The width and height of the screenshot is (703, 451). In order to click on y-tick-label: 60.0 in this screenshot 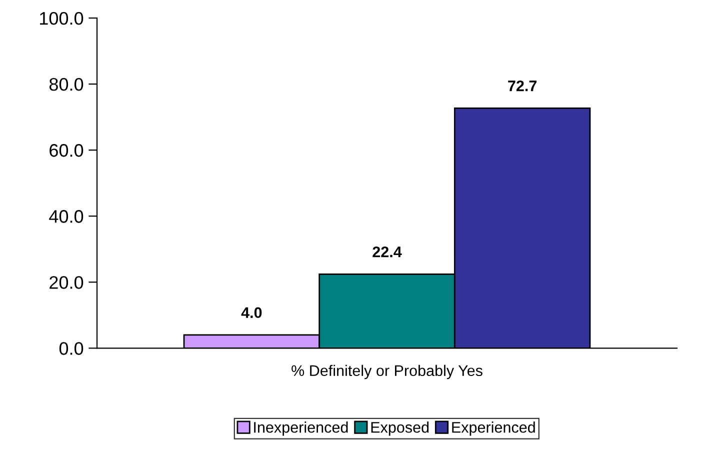, I will do `click(67, 150)`.